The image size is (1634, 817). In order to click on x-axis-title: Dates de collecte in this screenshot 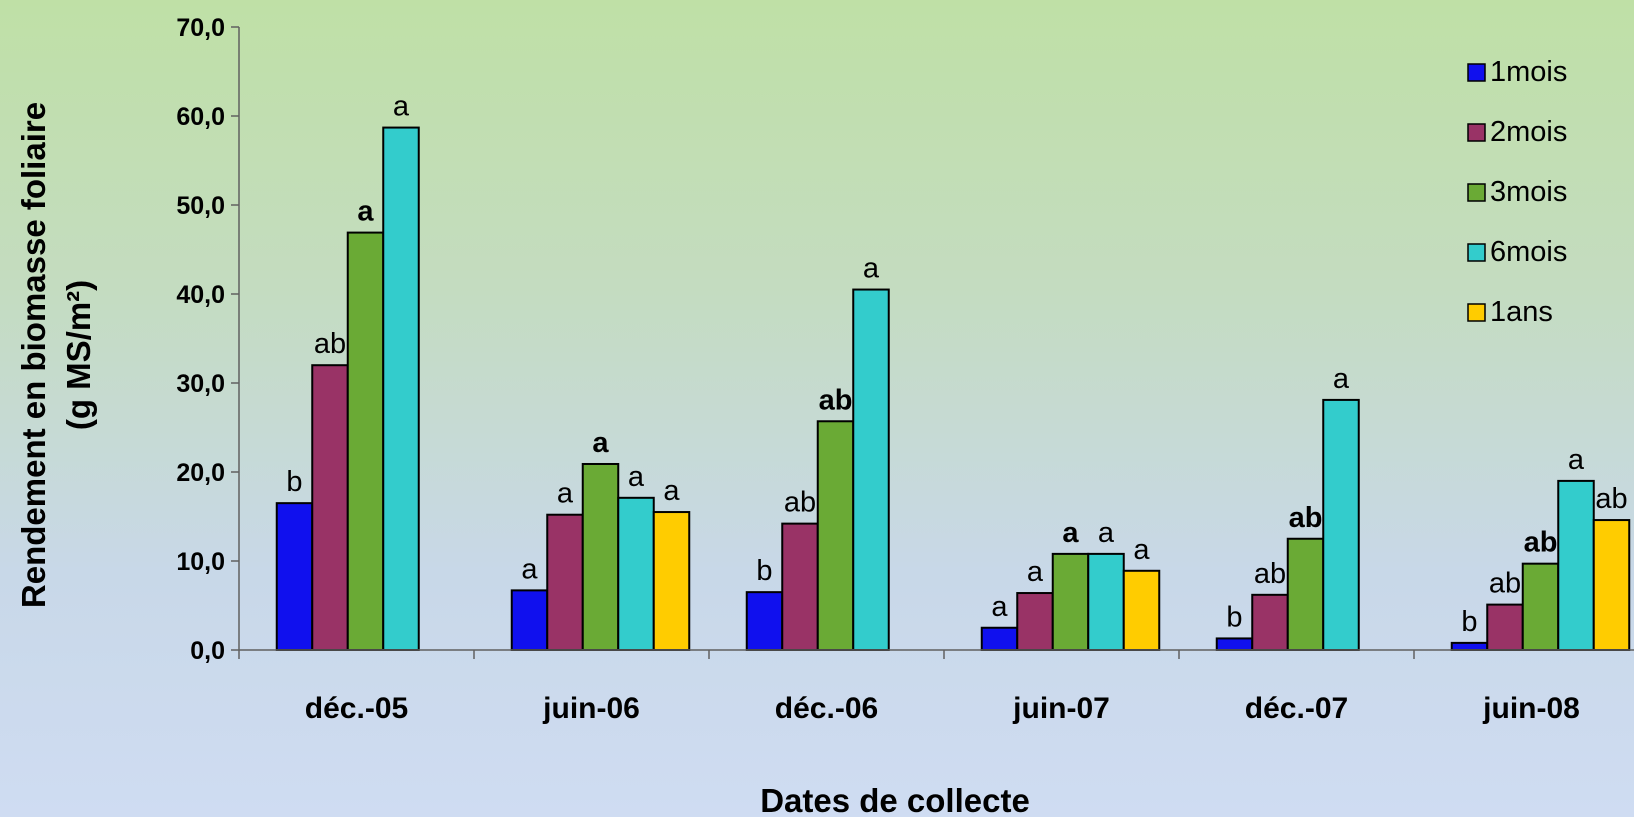, I will do `click(895, 799)`.